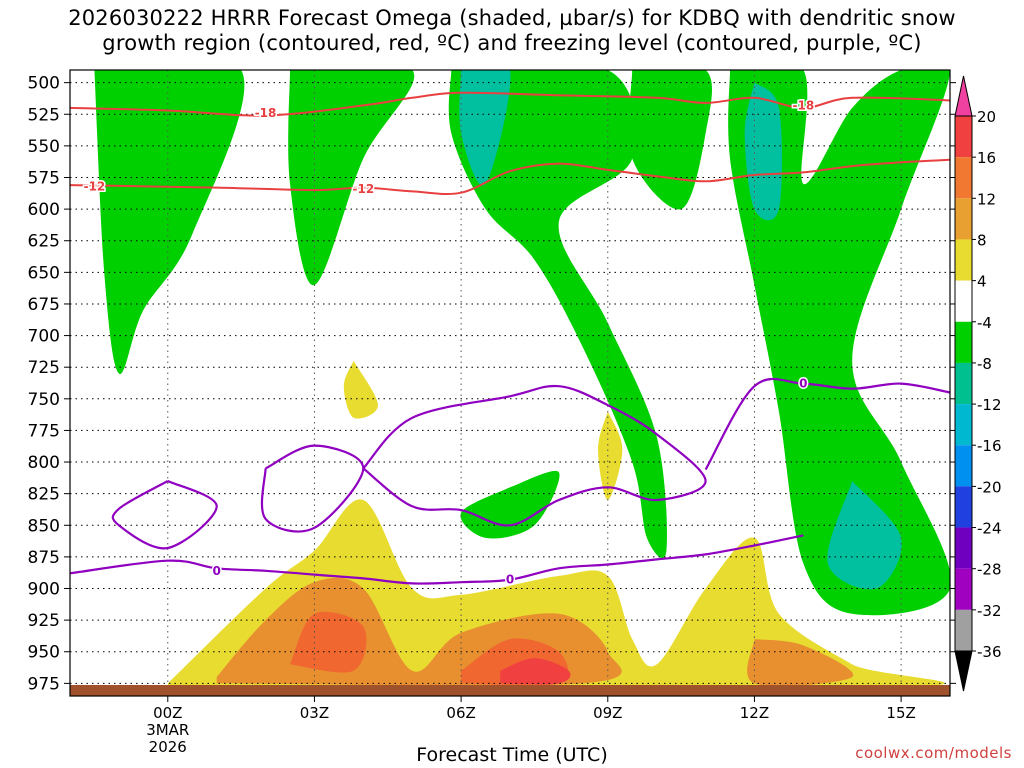 The height and width of the screenshot is (768, 1024). Describe the element at coordinates (512, 755) in the screenshot. I see `x-axis-title: Forecast Time (UTC)` at that location.